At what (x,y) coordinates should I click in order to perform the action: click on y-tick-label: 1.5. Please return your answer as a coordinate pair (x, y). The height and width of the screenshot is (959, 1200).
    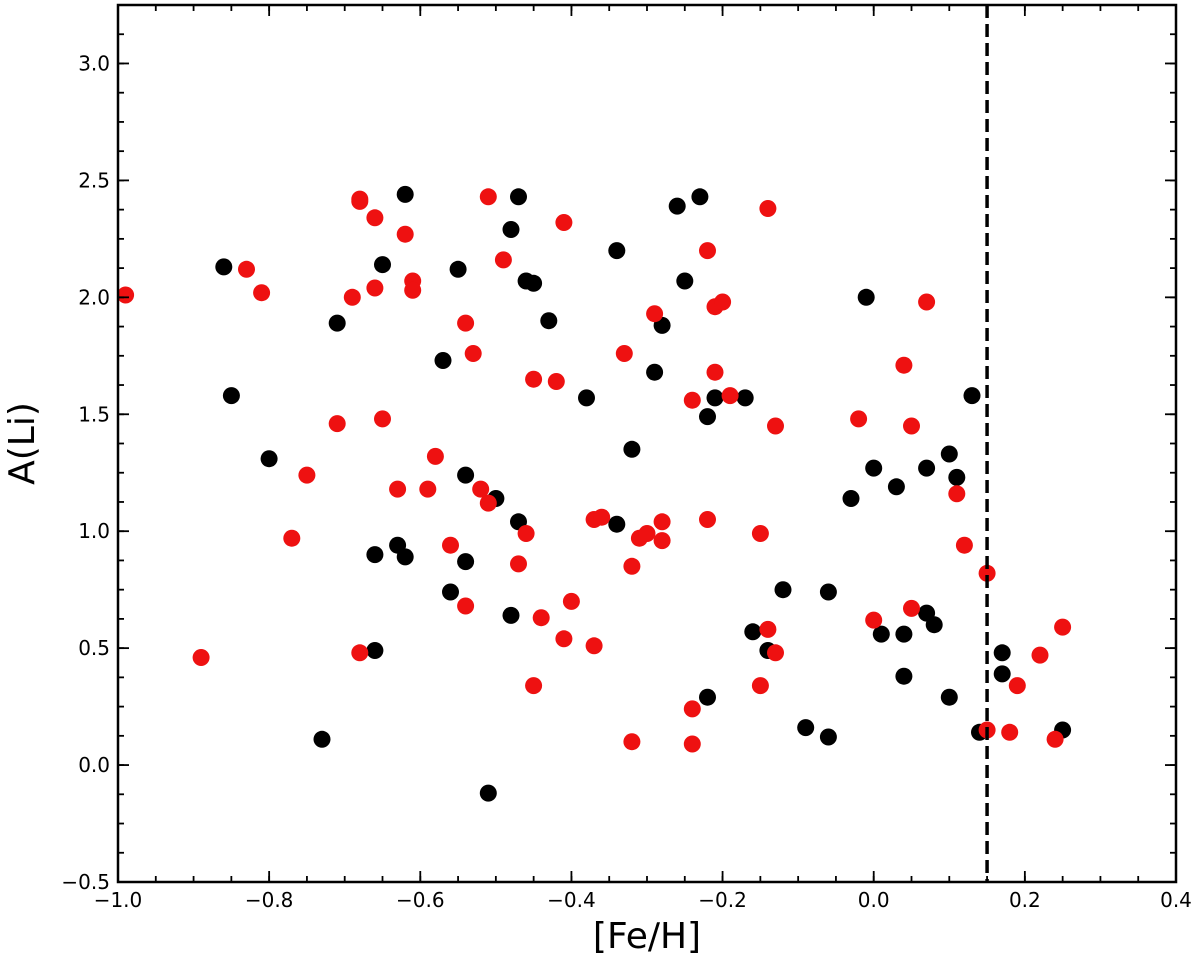
    Looking at the image, I should click on (94, 414).